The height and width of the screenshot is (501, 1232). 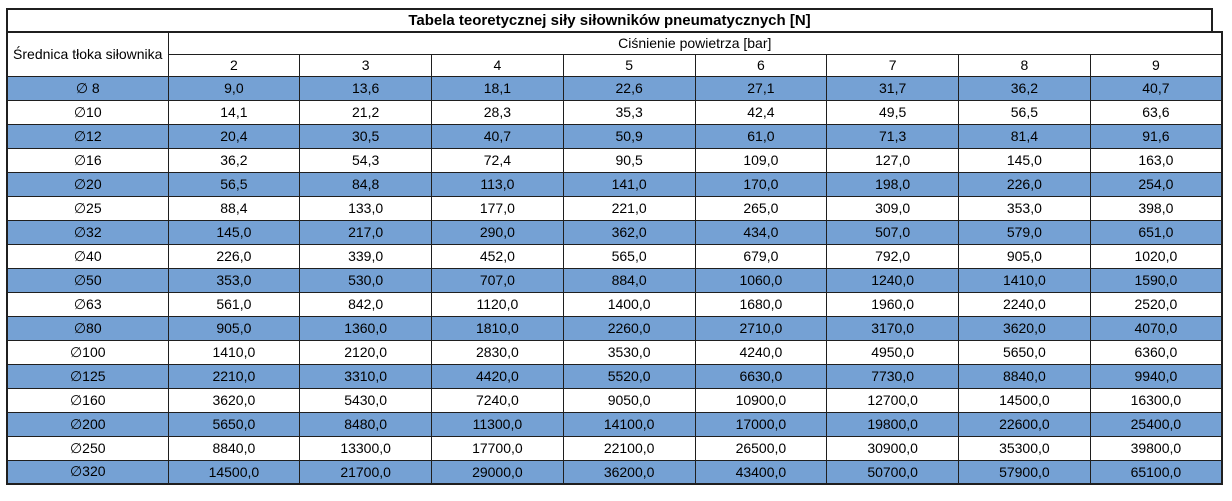 I want to click on diameter-cell: ∅100, so click(x=87, y=352).